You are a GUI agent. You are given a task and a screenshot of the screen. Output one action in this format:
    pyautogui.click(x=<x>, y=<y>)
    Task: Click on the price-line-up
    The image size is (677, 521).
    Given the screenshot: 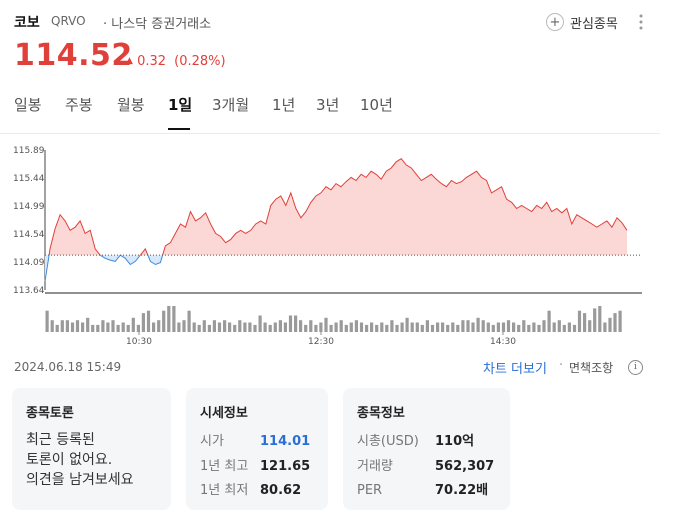 What is the action you would take?
    pyautogui.click(x=74, y=234)
    